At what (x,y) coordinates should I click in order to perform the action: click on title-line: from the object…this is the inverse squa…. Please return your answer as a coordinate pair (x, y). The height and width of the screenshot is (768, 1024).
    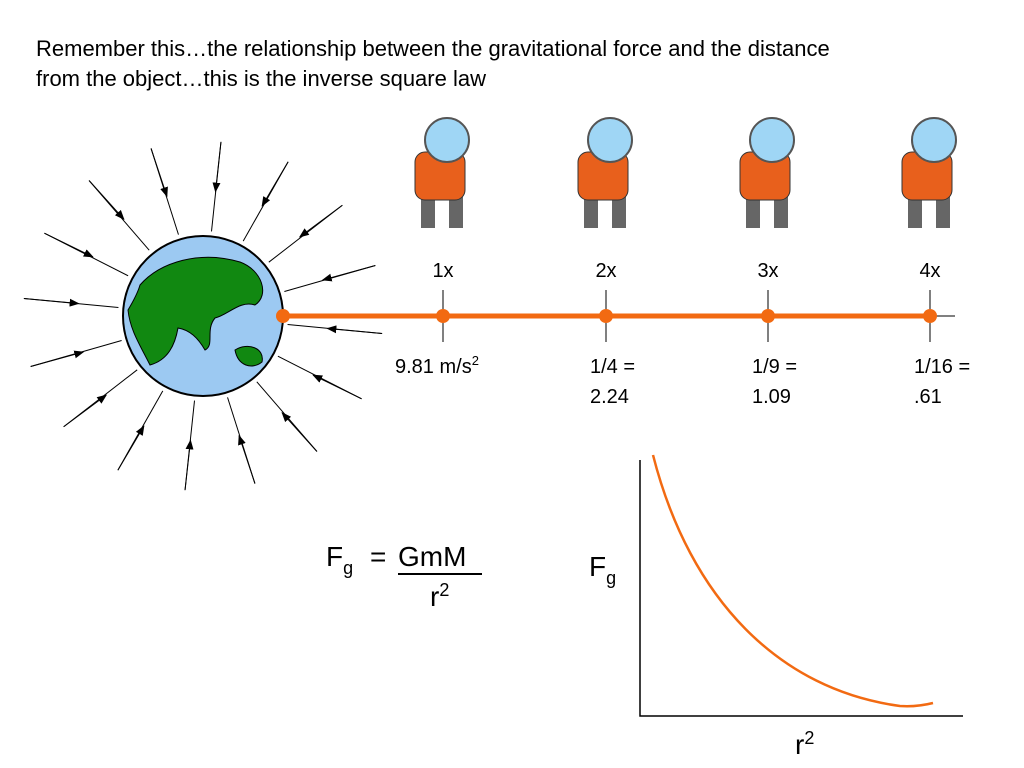
    Looking at the image, I should click on (261, 78).